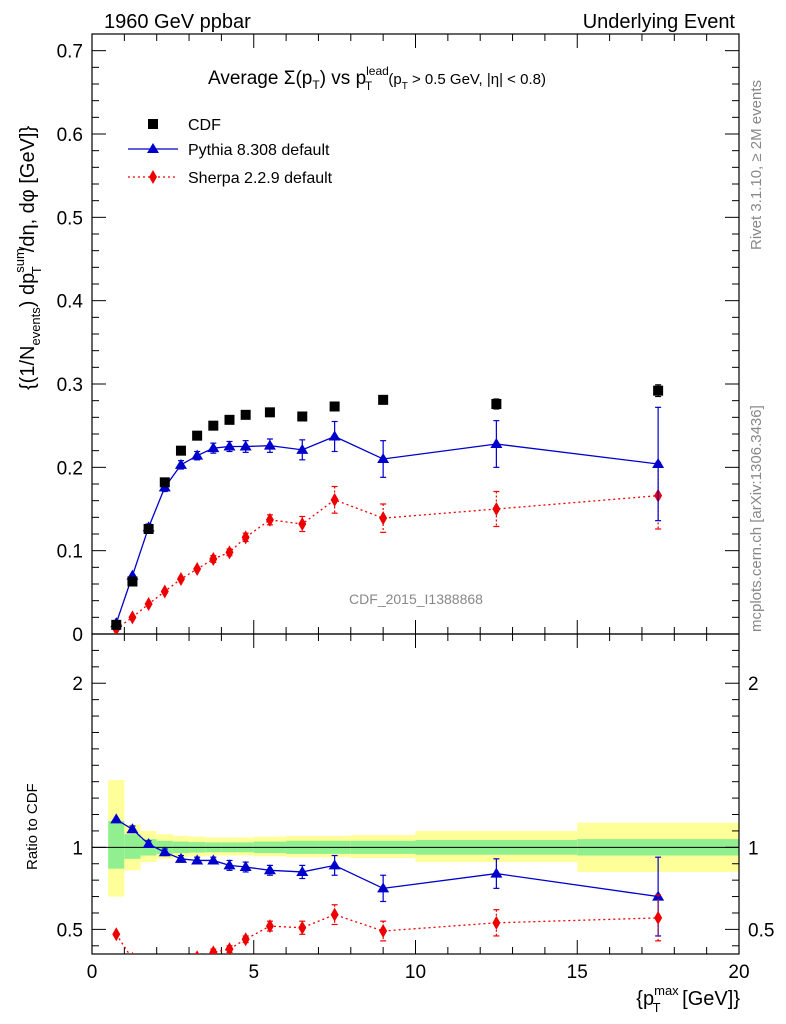 The height and width of the screenshot is (1024, 786). Describe the element at coordinates (761, 930) in the screenshot. I see `ratio-y-tick-label-right: 0.5` at that location.